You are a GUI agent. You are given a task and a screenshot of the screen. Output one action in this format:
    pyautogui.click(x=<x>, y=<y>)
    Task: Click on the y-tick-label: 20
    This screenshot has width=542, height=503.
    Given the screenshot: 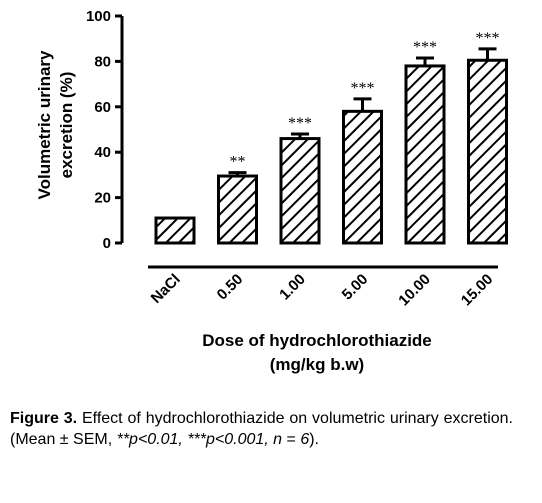 What is the action you would take?
    pyautogui.click(x=102, y=198)
    